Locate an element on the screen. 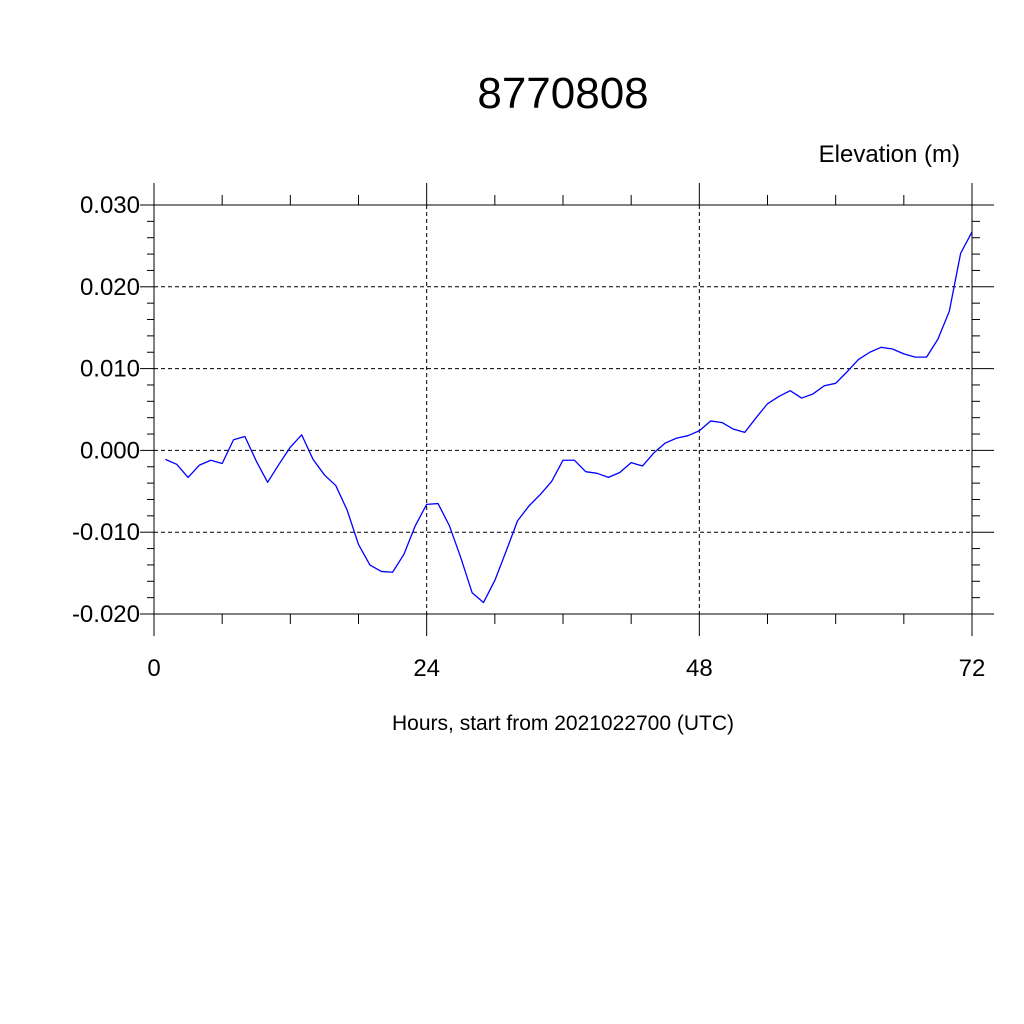  y-tick-label: -0.010 is located at coordinates (106, 532).